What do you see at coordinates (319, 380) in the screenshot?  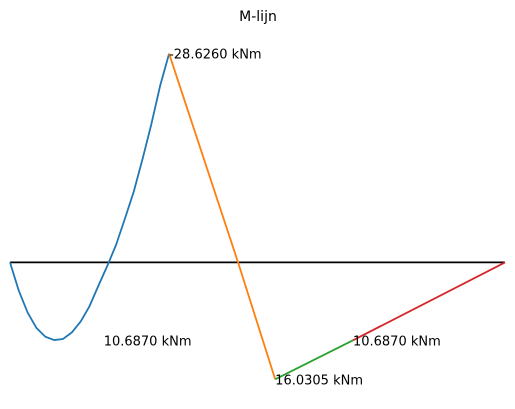 I see `value-annotation-2: 16.0305 kNm` at bounding box center [319, 380].